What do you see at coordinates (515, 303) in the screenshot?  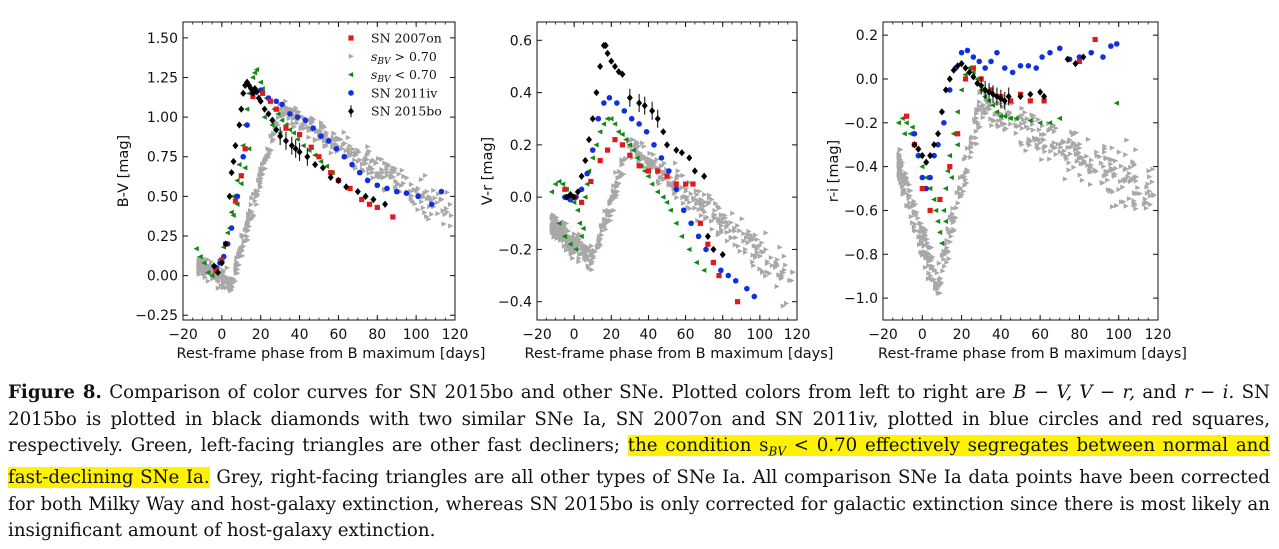 I see `y-tick-label: −0.4` at bounding box center [515, 303].